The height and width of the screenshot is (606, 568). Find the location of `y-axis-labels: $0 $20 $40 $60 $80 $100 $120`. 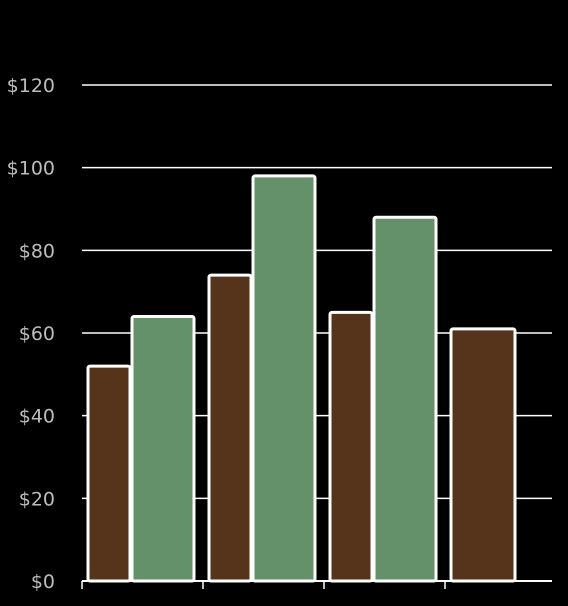

y-axis-labels: $0 $20 $40 $60 $80 $100 $120 is located at coordinates (31, 334).